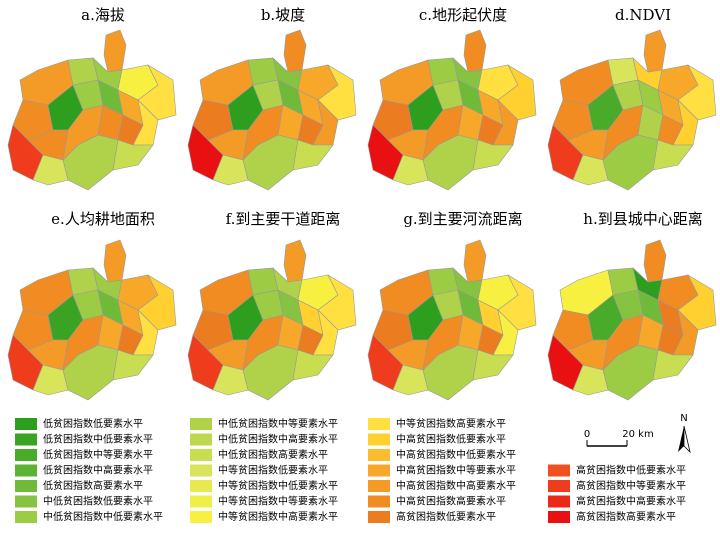  What do you see at coordinates (98, 454) in the screenshot?
I see `legend-label: 低贫困指数中等要素水平` at bounding box center [98, 454].